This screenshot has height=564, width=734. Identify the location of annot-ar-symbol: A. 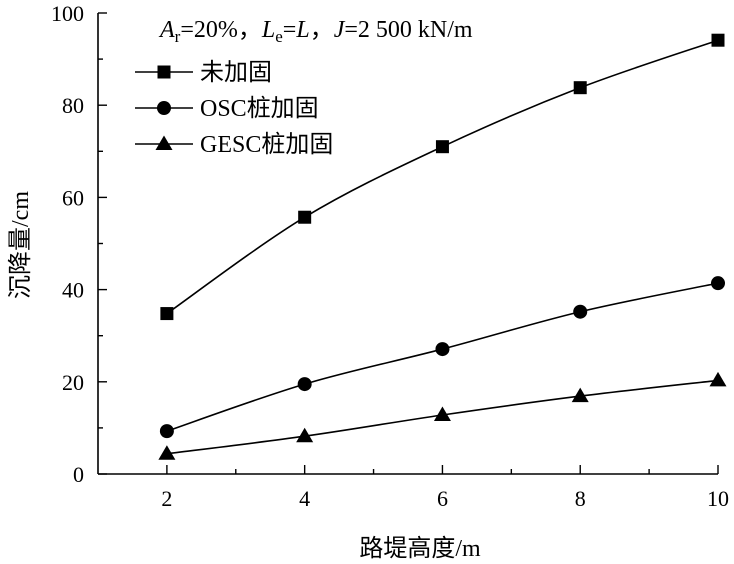
(166, 30).